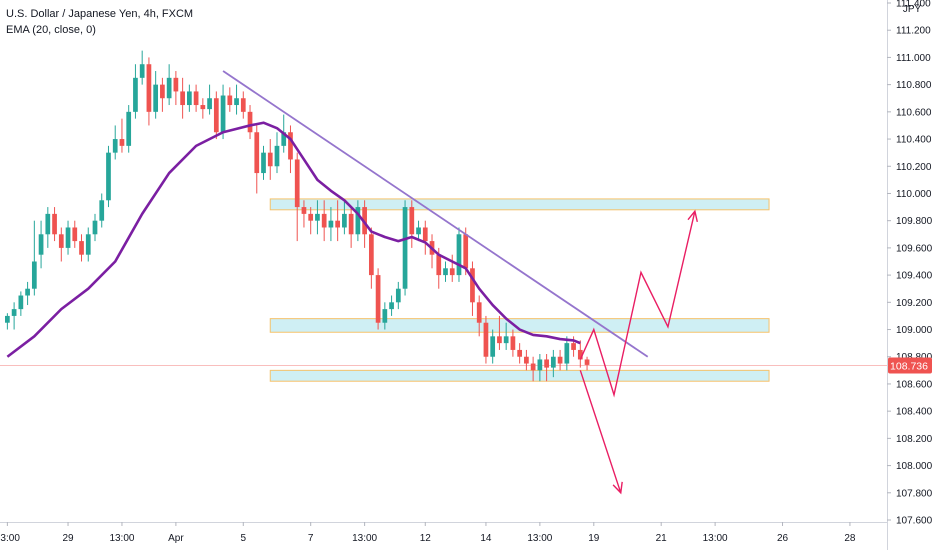 This screenshot has width=932, height=550. What do you see at coordinates (850, 538) in the screenshot?
I see `x-tick-label: 28` at bounding box center [850, 538].